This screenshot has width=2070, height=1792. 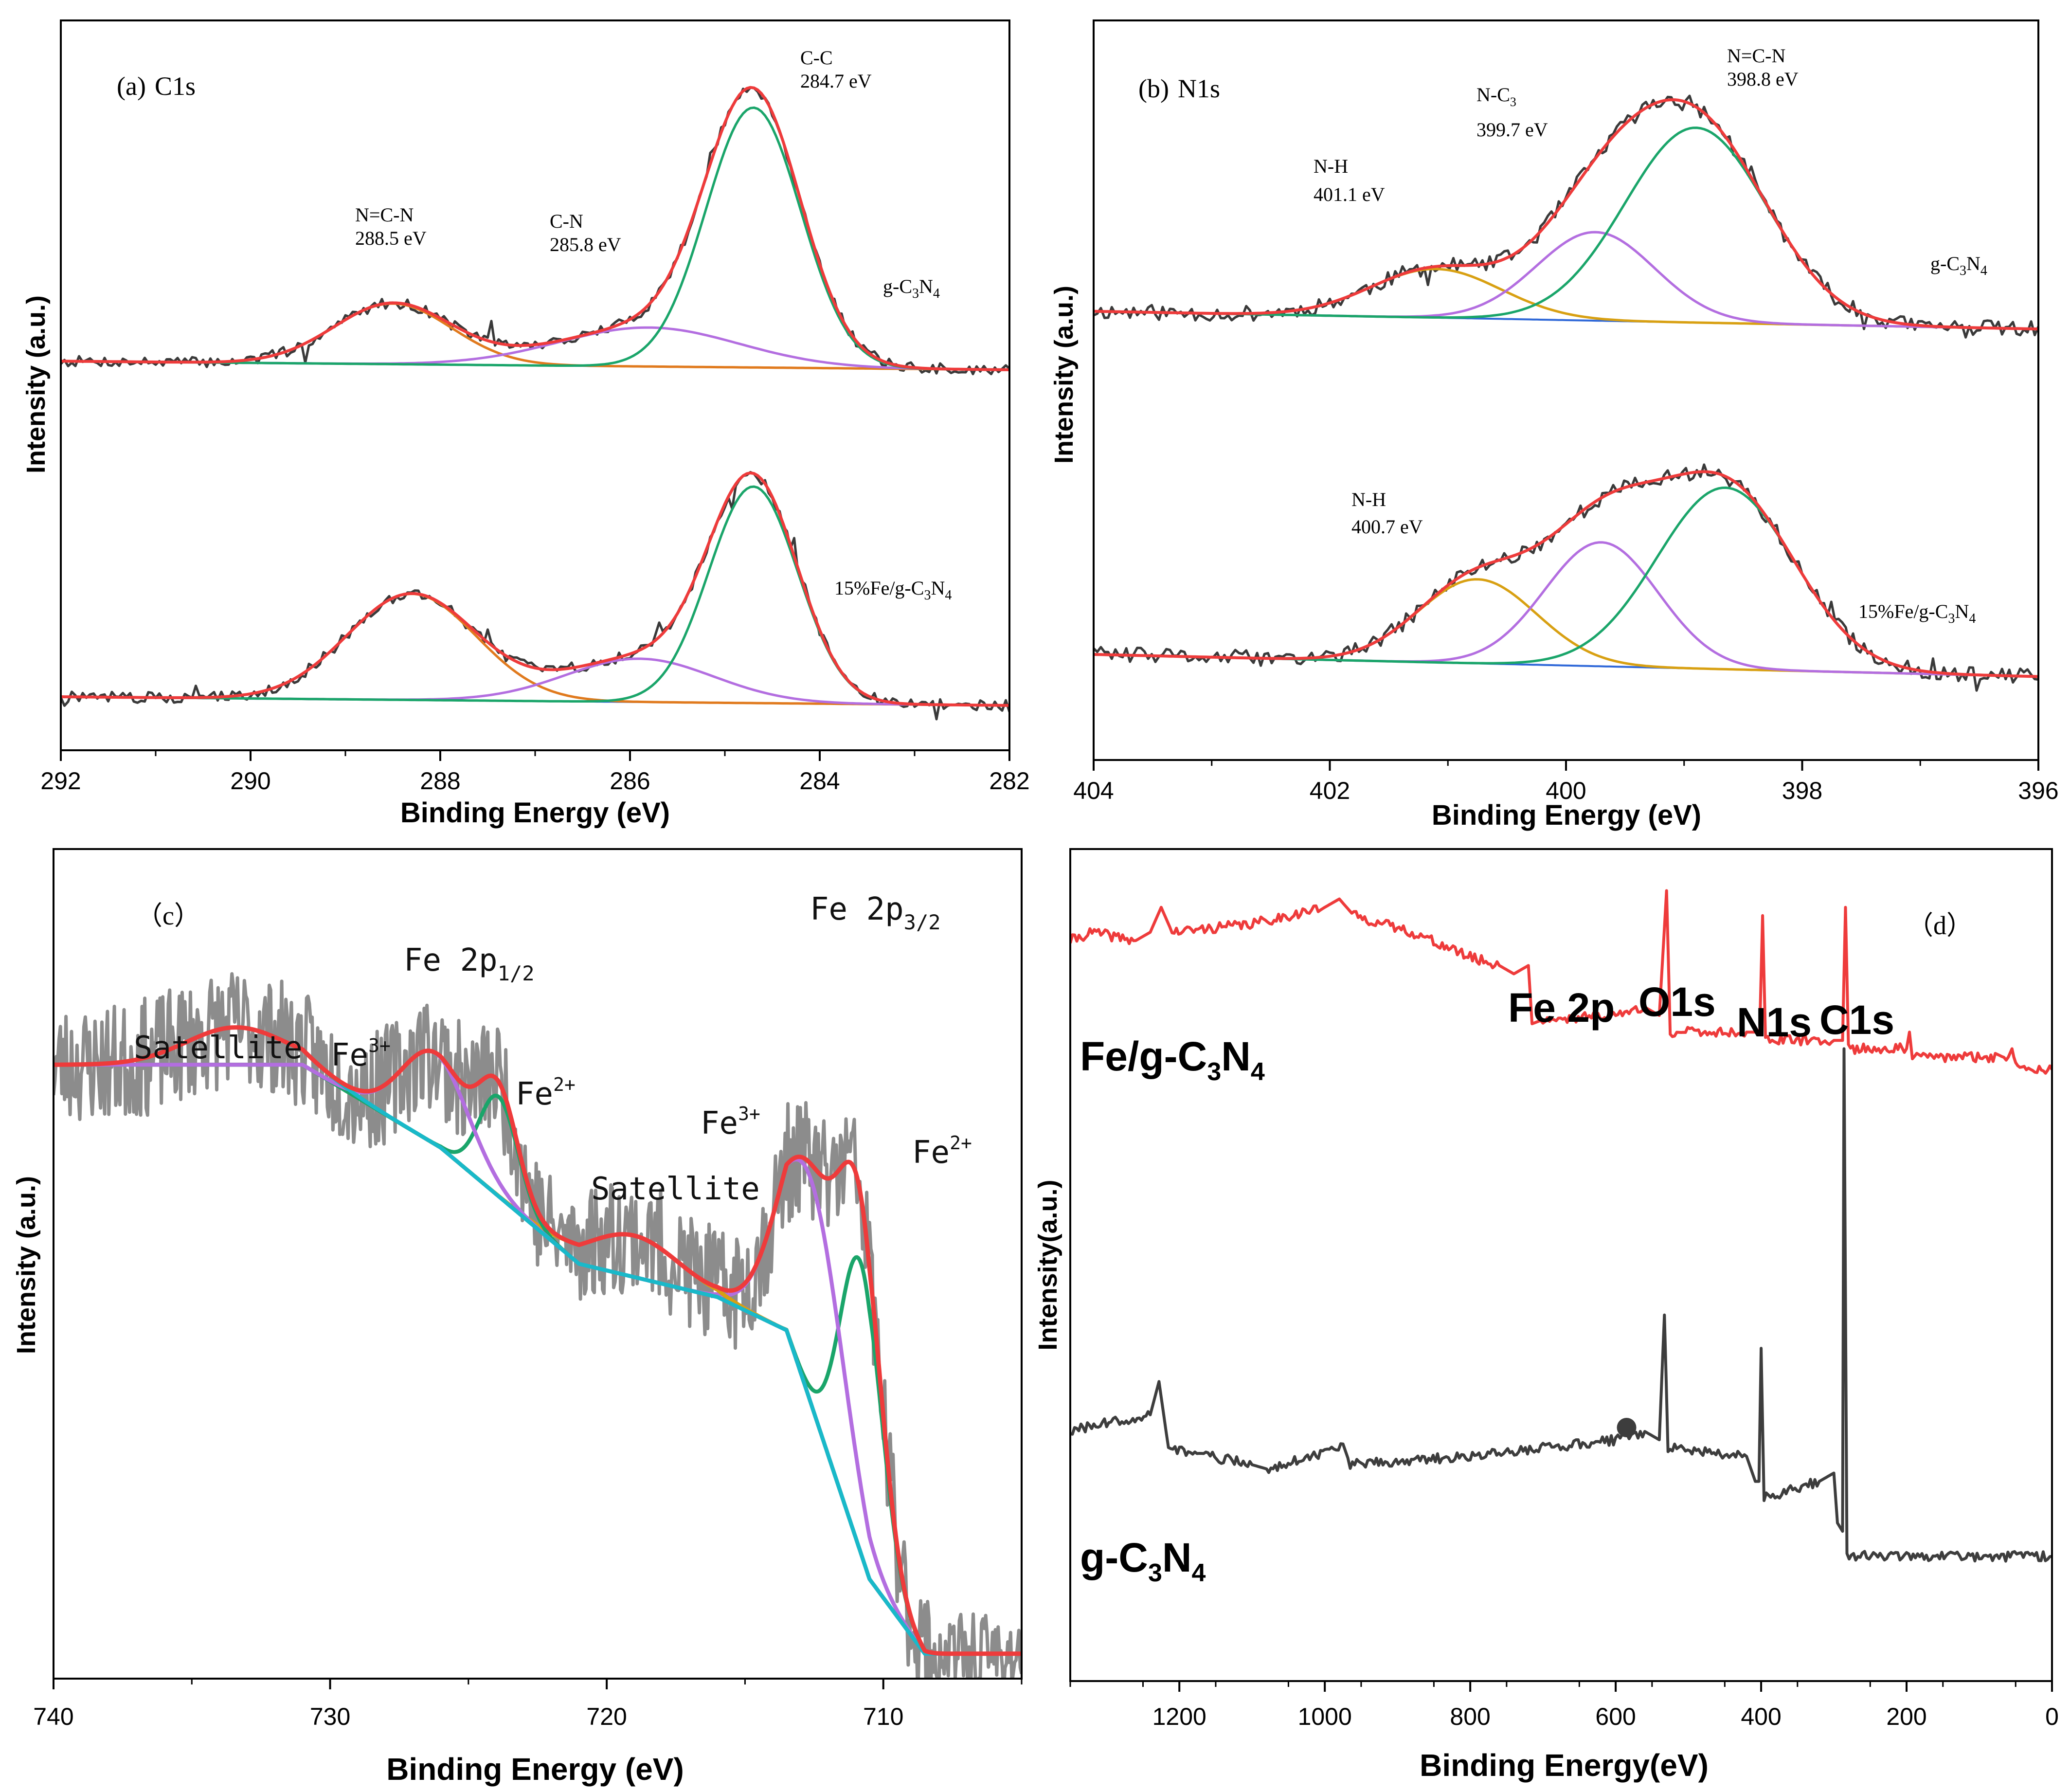 I want to click on panel-c-x-ticks: 740 730 720 710, so click(x=528, y=1704).